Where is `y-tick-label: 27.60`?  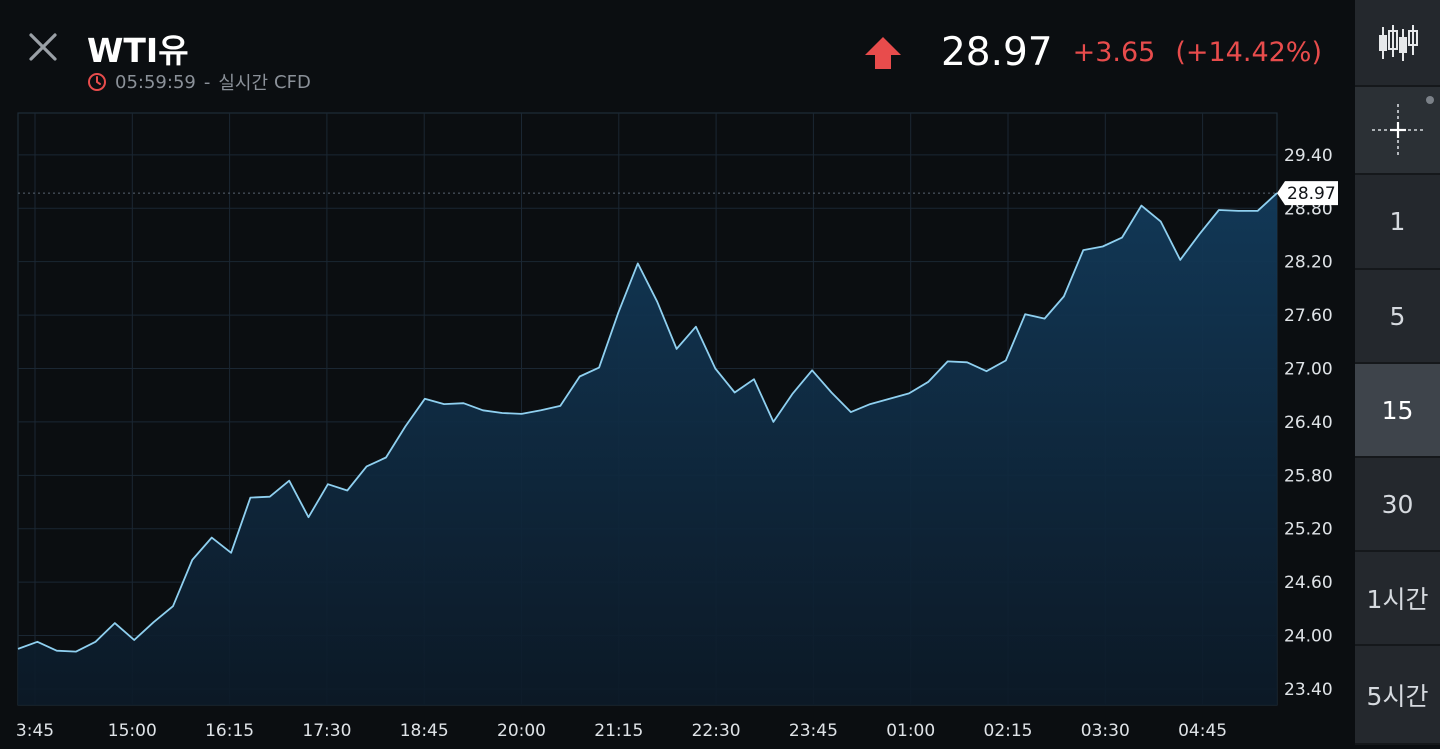 y-tick-label: 27.60 is located at coordinates (1308, 316).